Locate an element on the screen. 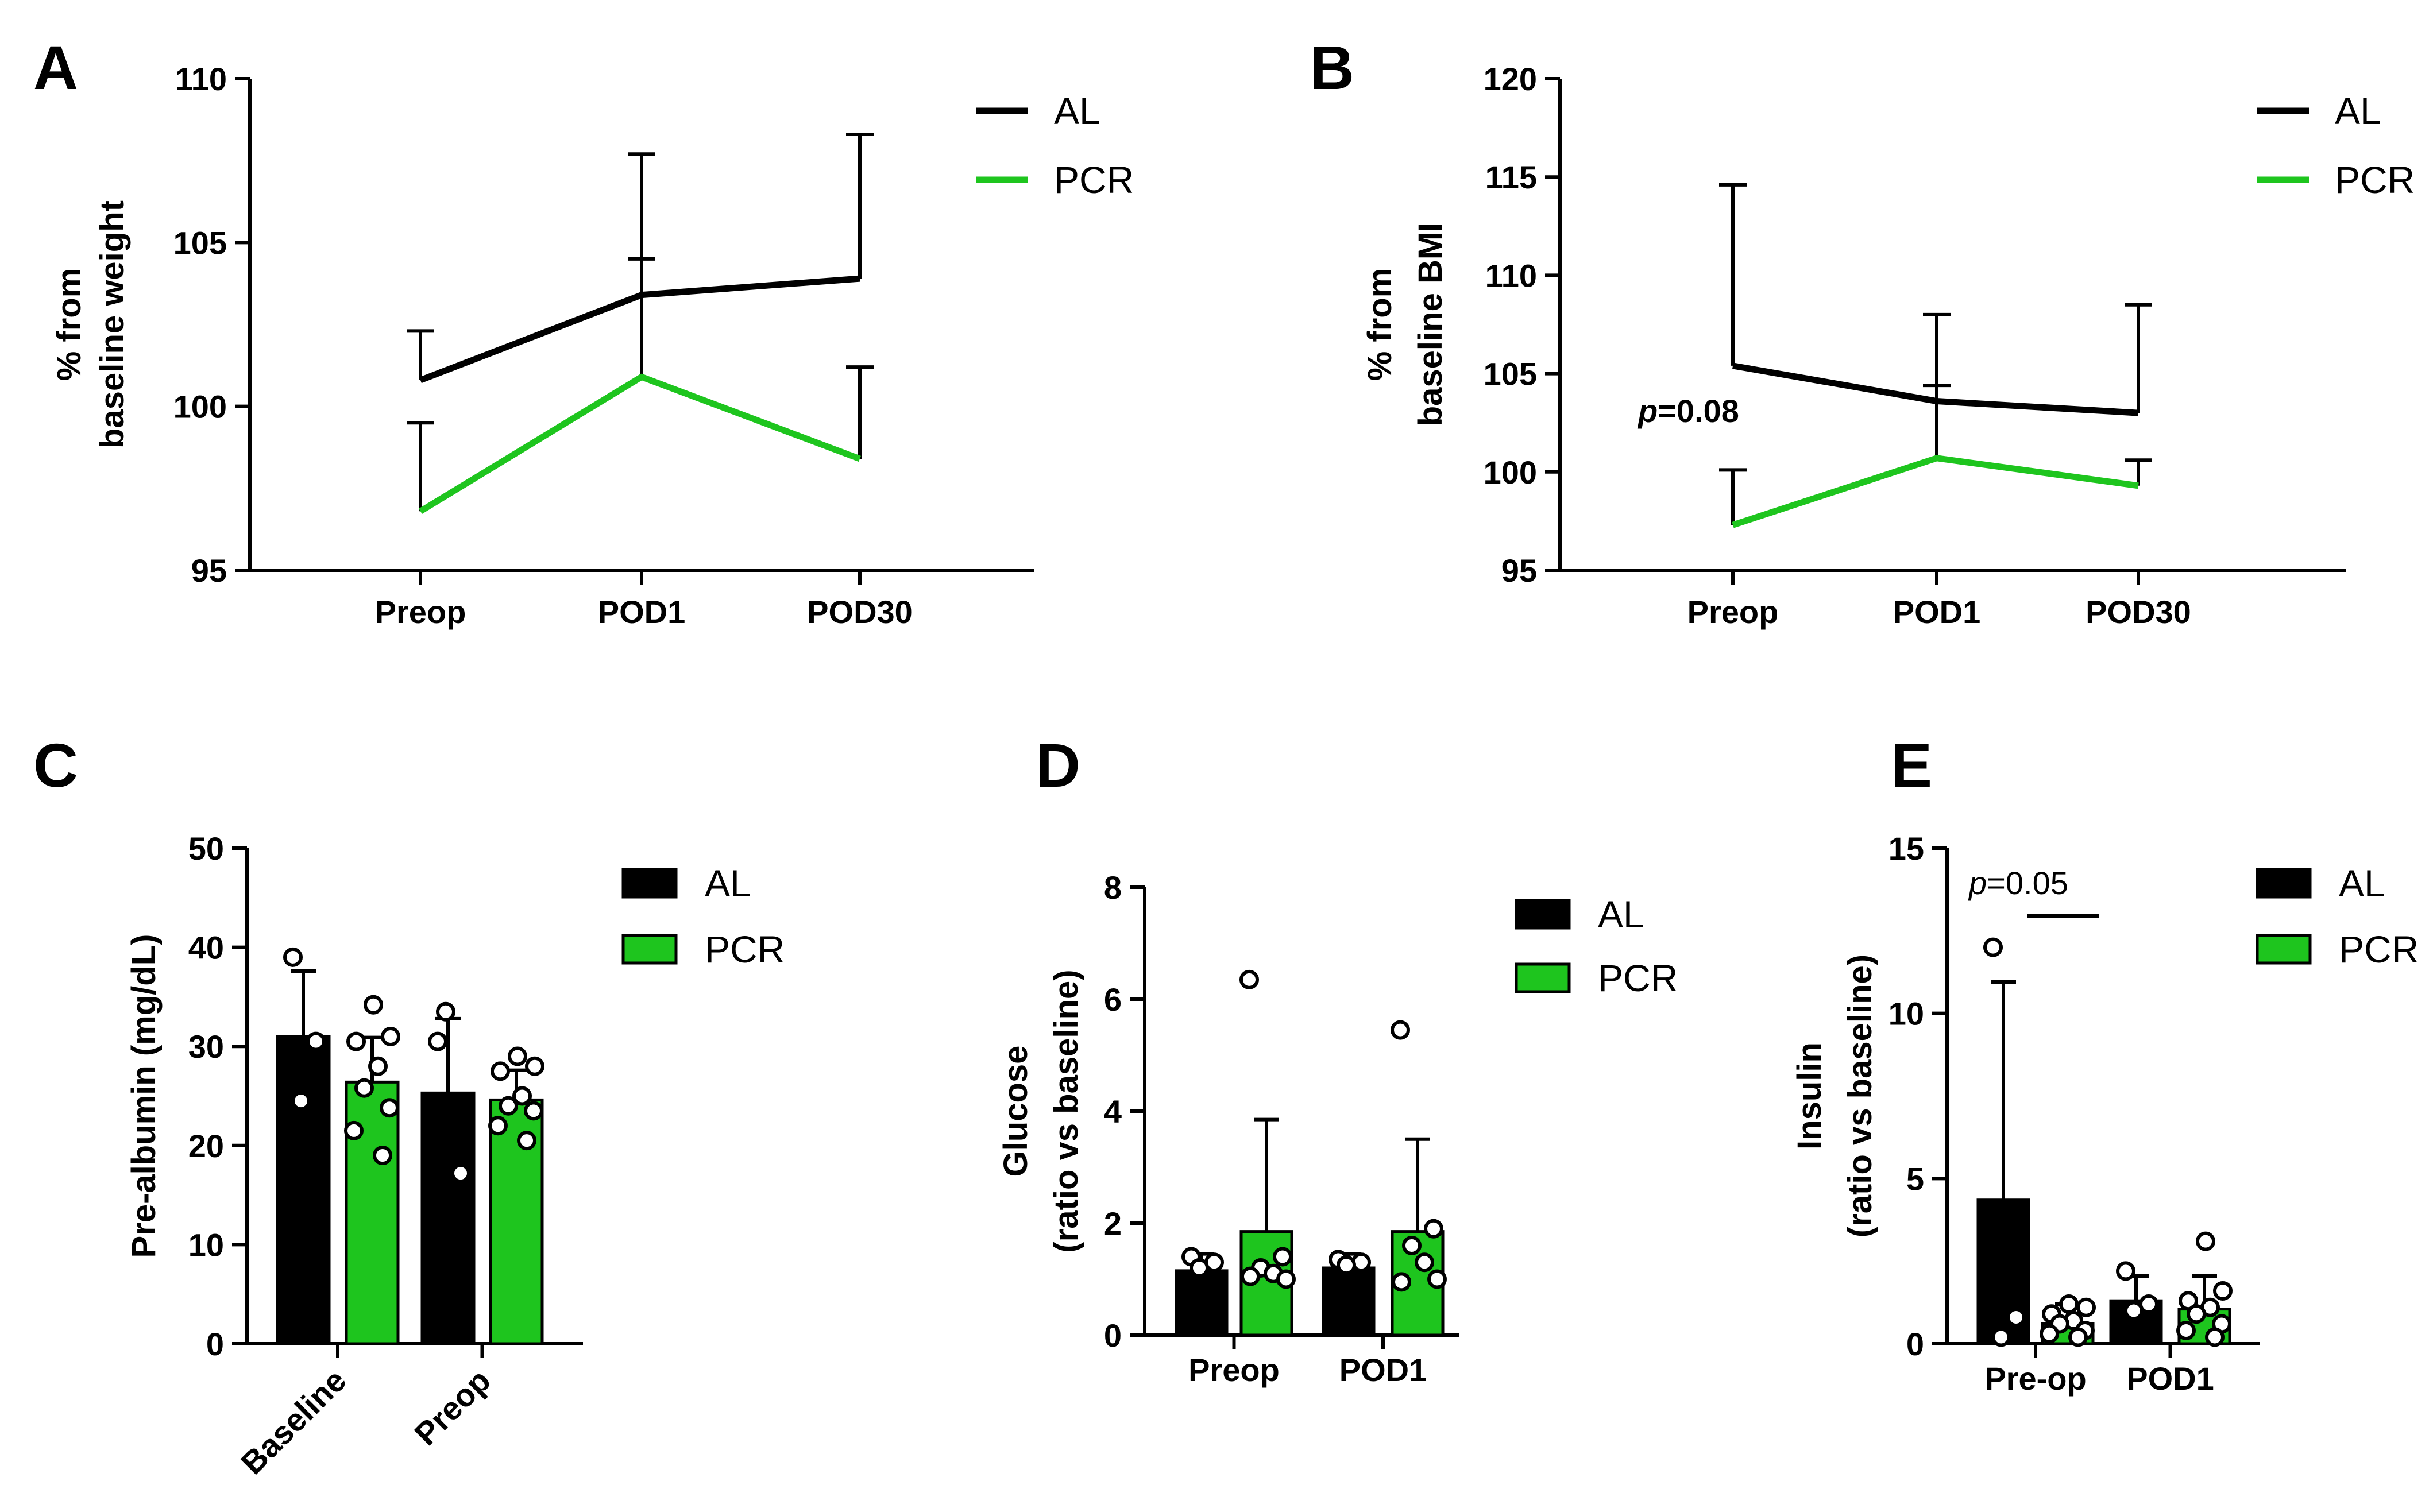  y-tick-label: 105 is located at coordinates (200, 243).